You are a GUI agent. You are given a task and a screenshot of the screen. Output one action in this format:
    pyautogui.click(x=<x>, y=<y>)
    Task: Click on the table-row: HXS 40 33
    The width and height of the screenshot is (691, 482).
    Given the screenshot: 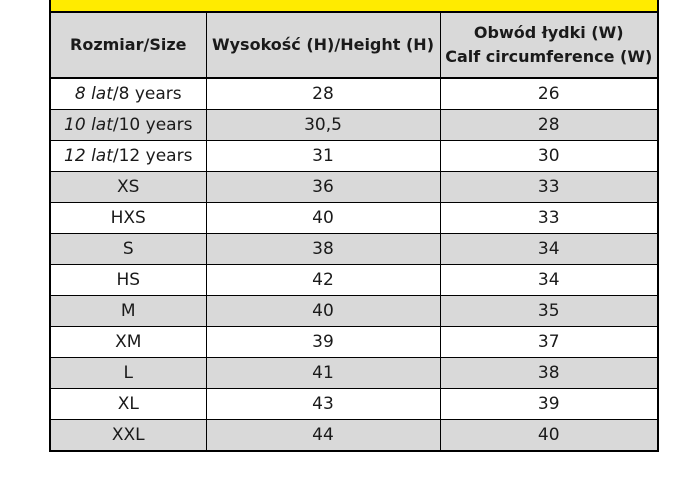 What is the action you would take?
    pyautogui.click(x=354, y=218)
    